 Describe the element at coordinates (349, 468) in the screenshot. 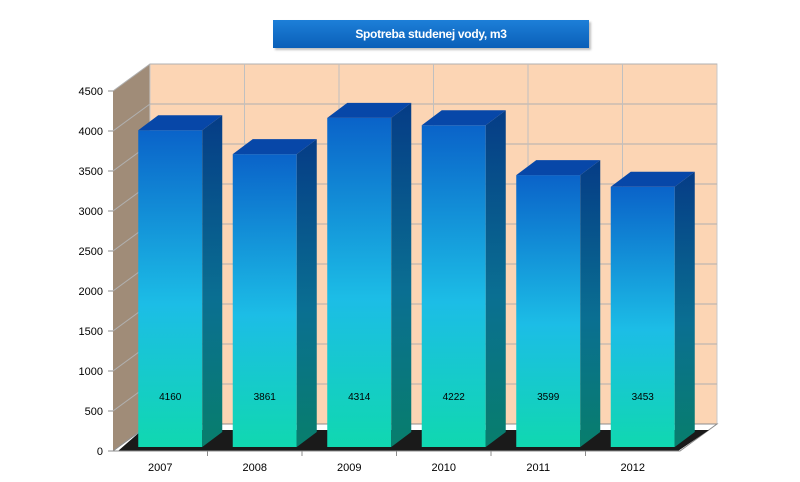

I see `x-tick-label: 2009` at that location.